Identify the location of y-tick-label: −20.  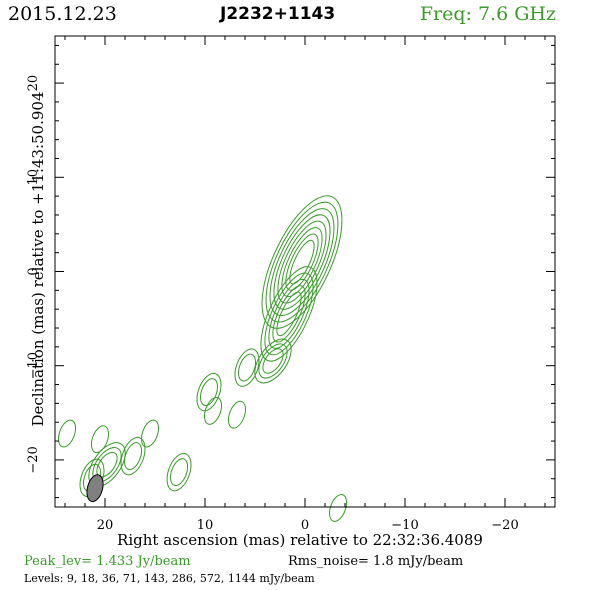
(33, 459).